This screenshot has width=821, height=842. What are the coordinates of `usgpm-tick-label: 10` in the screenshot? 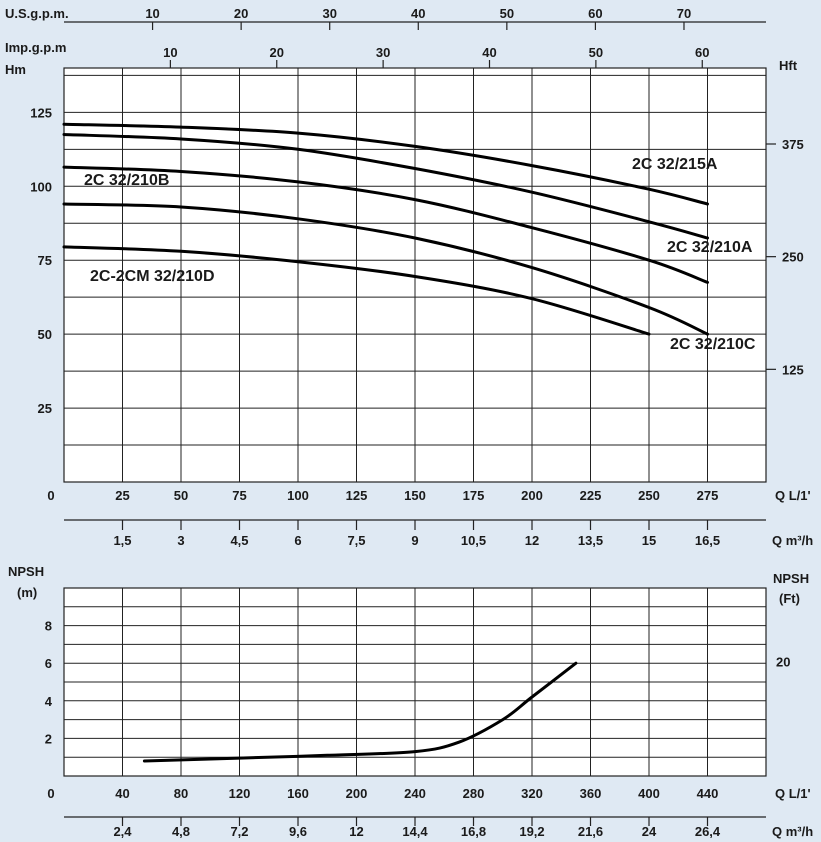 It's located at (152, 13).